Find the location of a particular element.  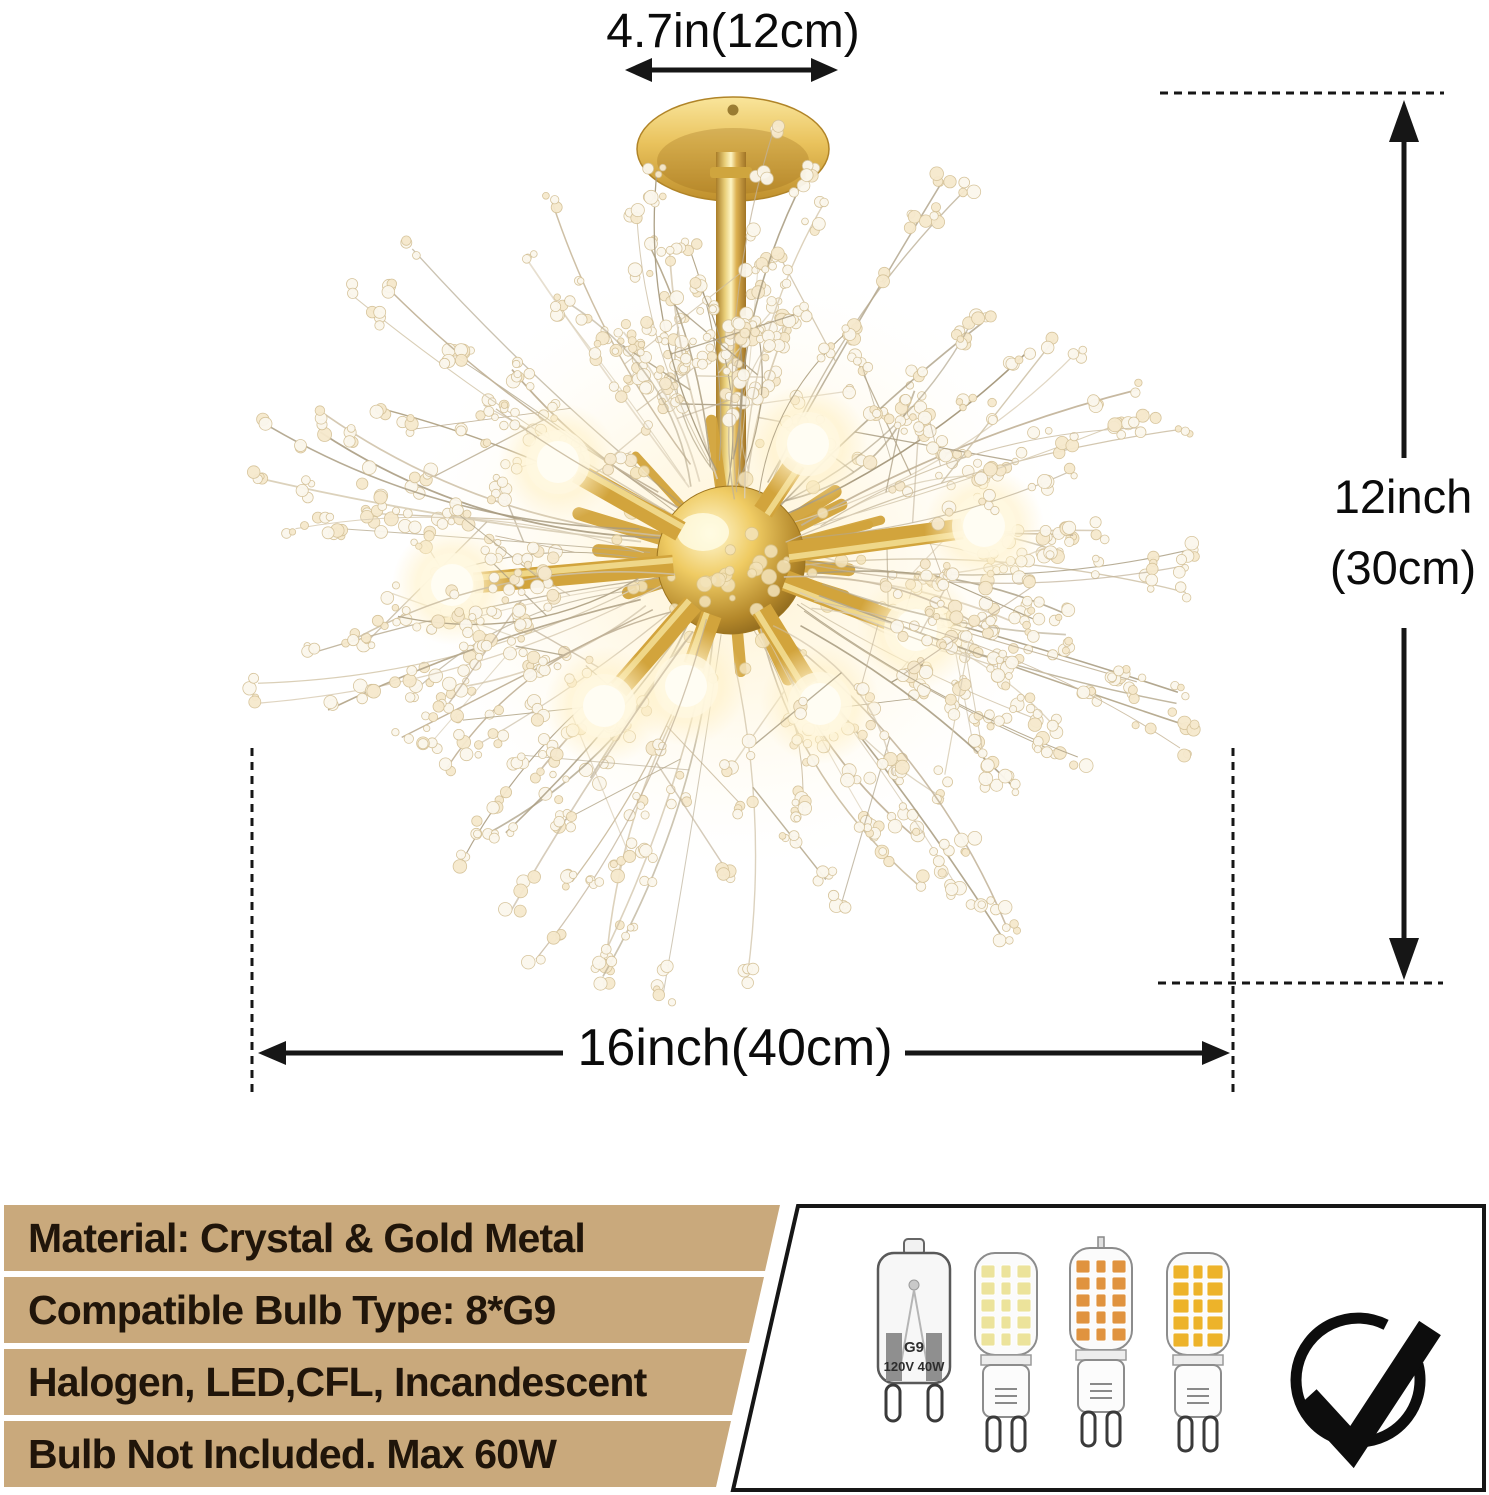

checkmark-circle-icon is located at coordinates (1365, 1390).